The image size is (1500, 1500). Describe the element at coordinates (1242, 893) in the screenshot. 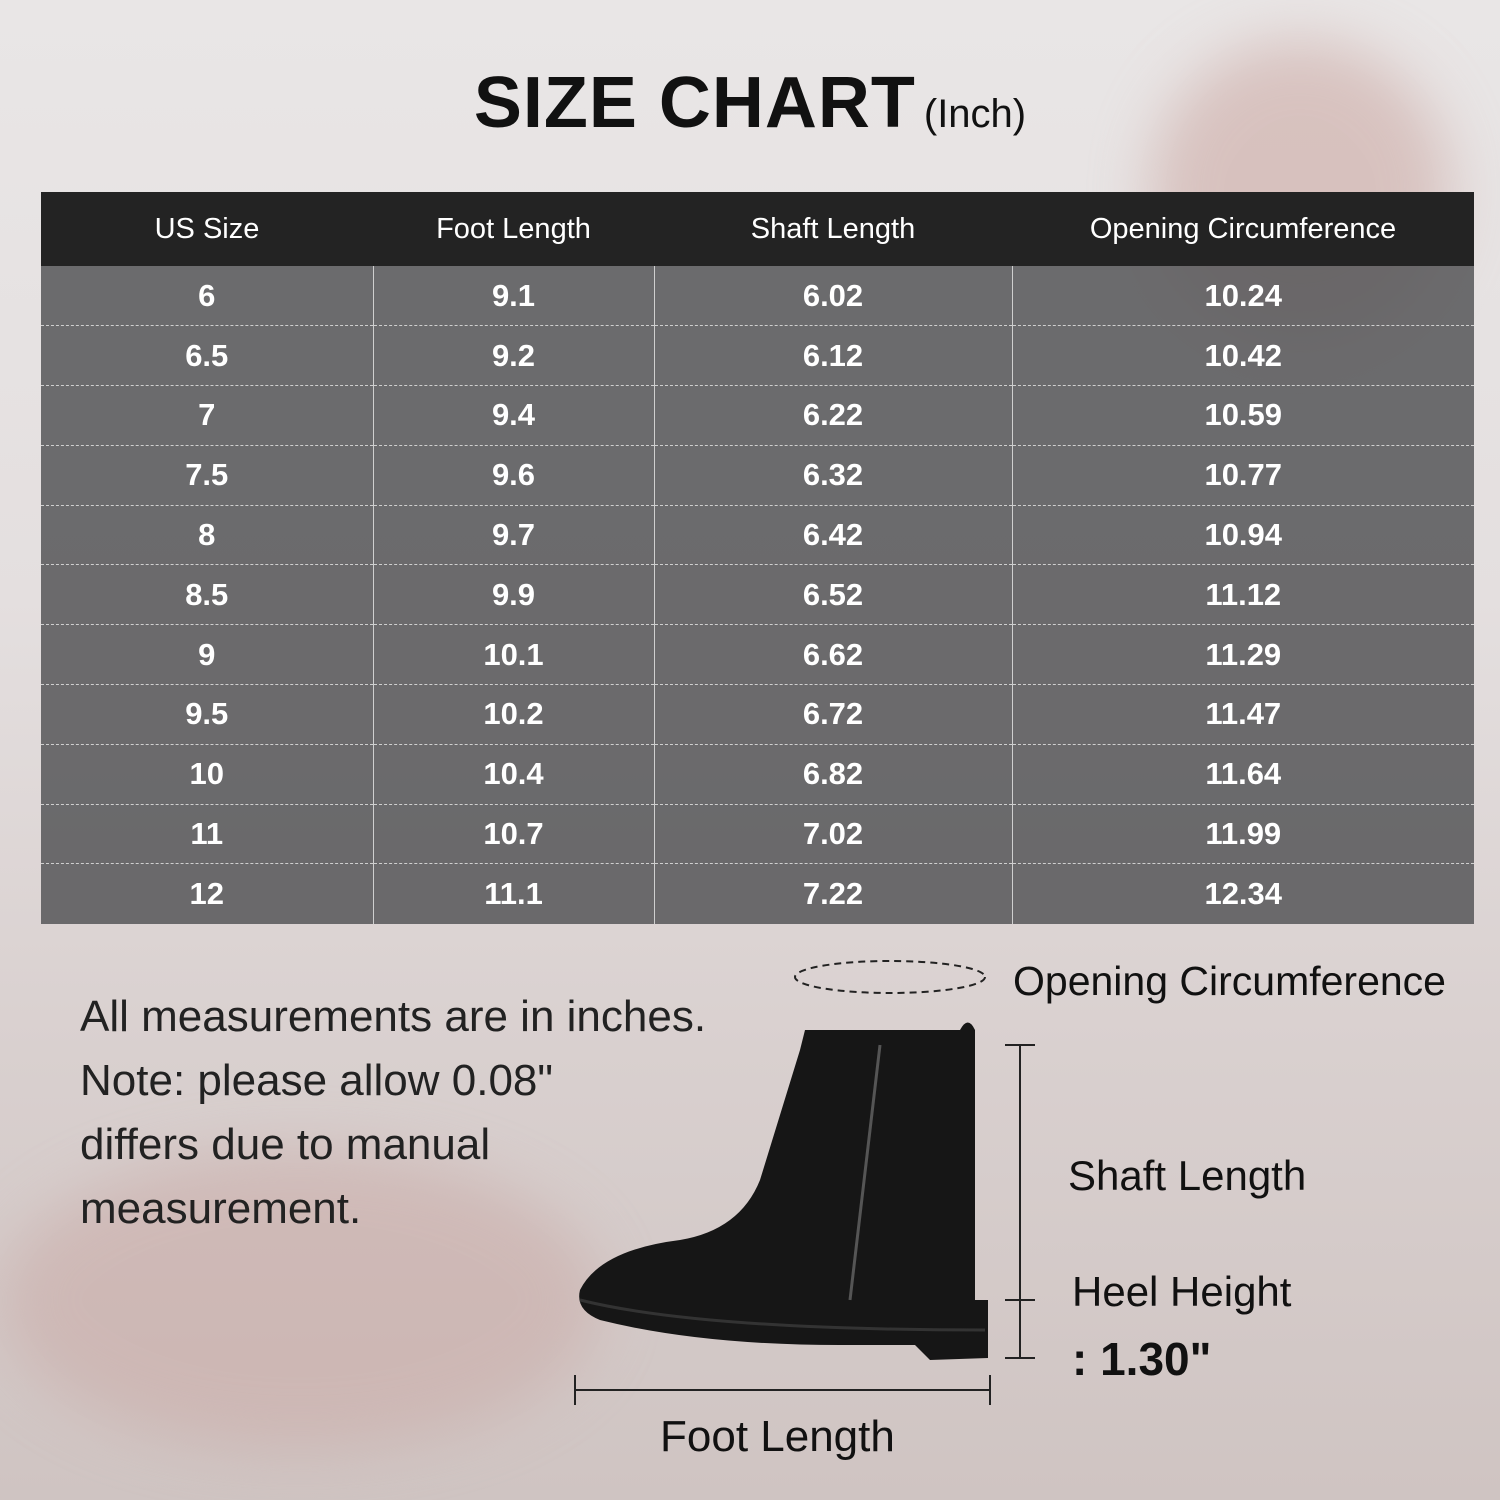

I see `table-cell: 12.34` at that location.